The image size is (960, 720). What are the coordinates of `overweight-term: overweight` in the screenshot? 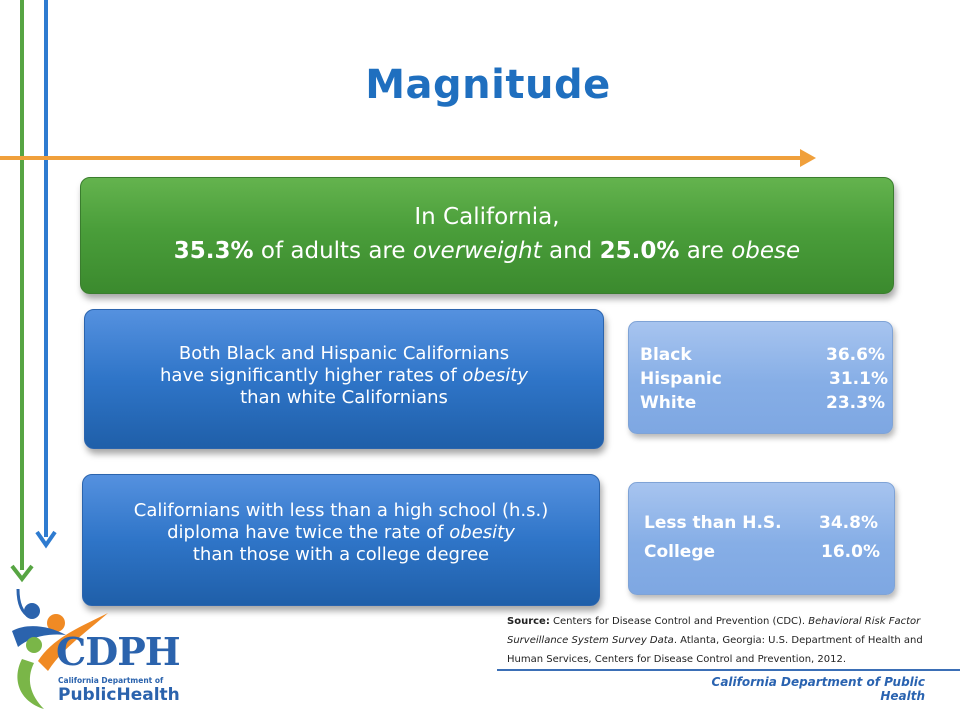 It's located at (477, 251).